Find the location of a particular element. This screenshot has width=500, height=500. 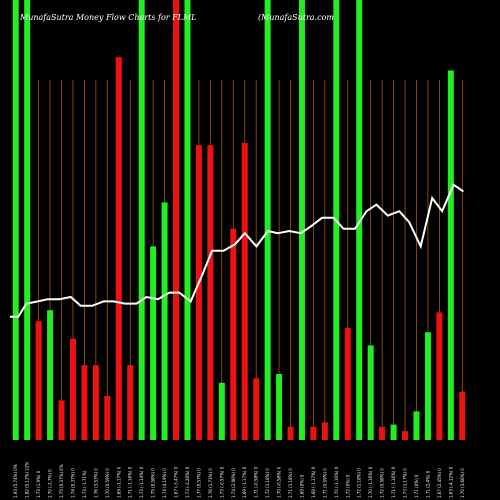

x-tick-label: 1.73 (1.9%) 0 is located at coordinates (38, 484).